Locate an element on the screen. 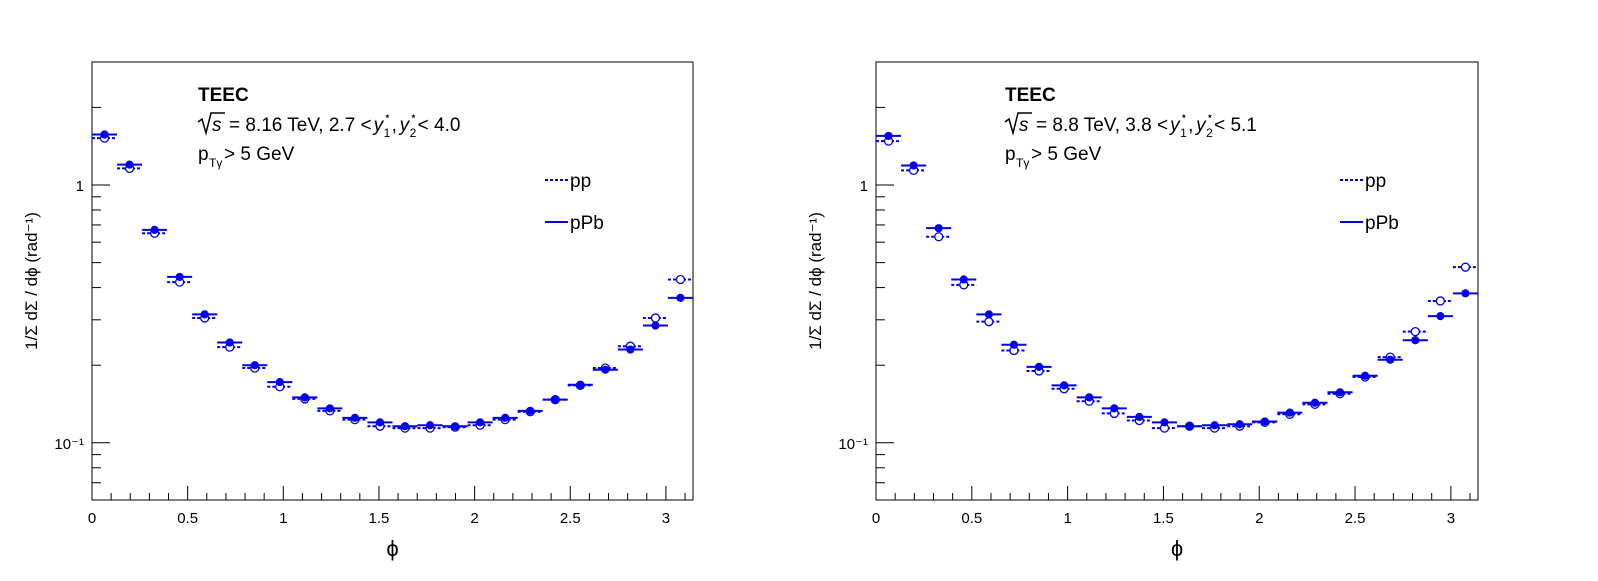  legend-ppb-label: pPb is located at coordinates (587, 223).